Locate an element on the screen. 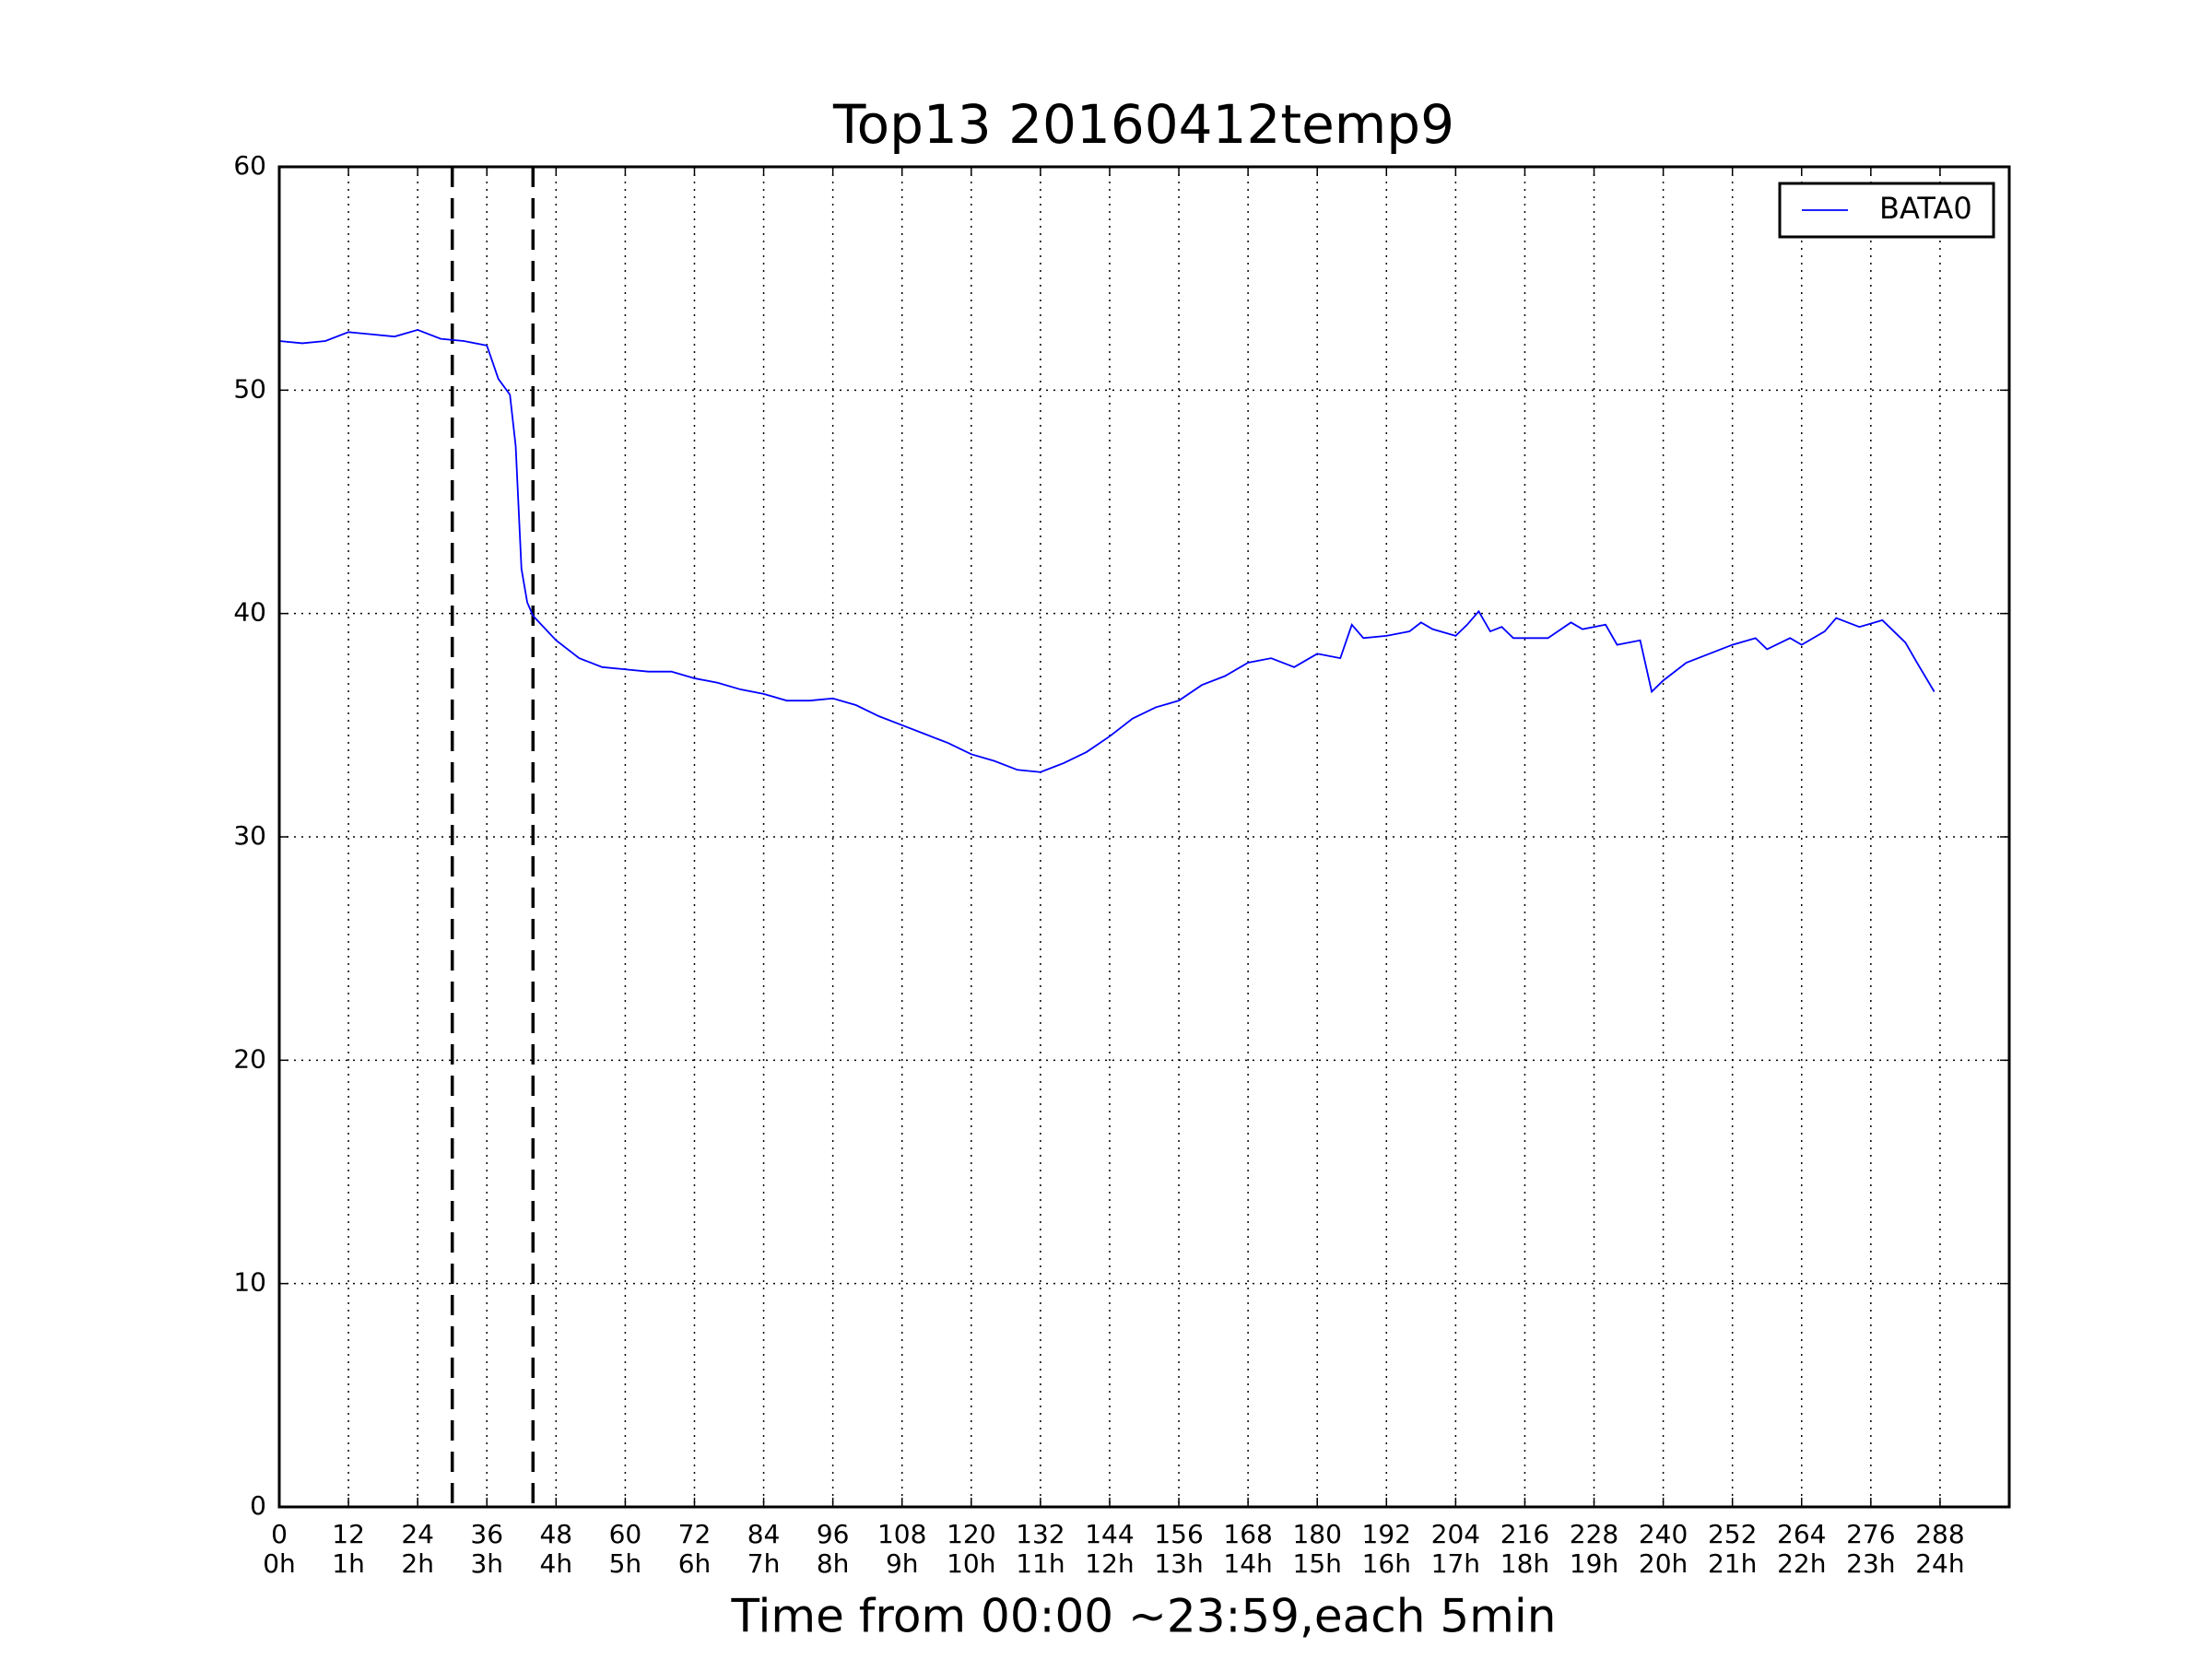 Image resolution: width=2212 pixels, height=1659 pixels. x-tick-sublabel: 11h is located at coordinates (1040, 1563).